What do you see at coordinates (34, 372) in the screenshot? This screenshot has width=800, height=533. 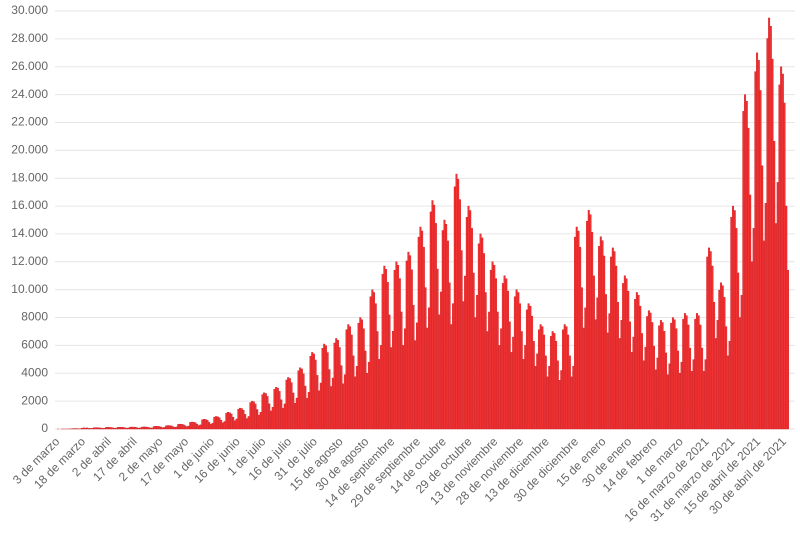 I see `y-tick-label: 4000` at bounding box center [34, 372].